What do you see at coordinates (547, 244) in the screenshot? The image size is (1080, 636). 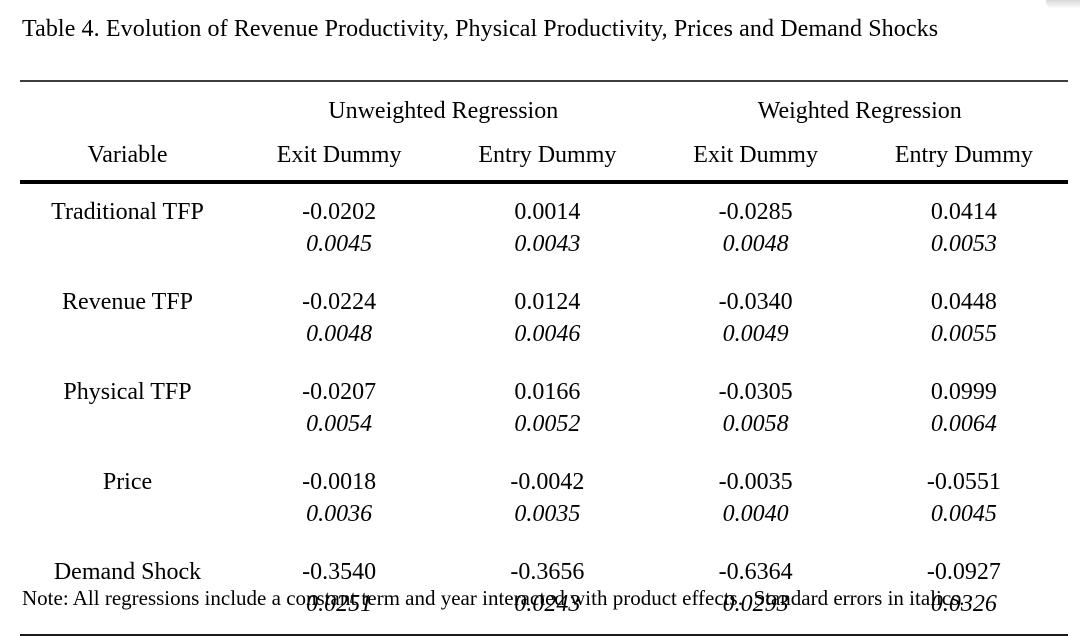 I see `se-cell: 0.0043` at bounding box center [547, 244].